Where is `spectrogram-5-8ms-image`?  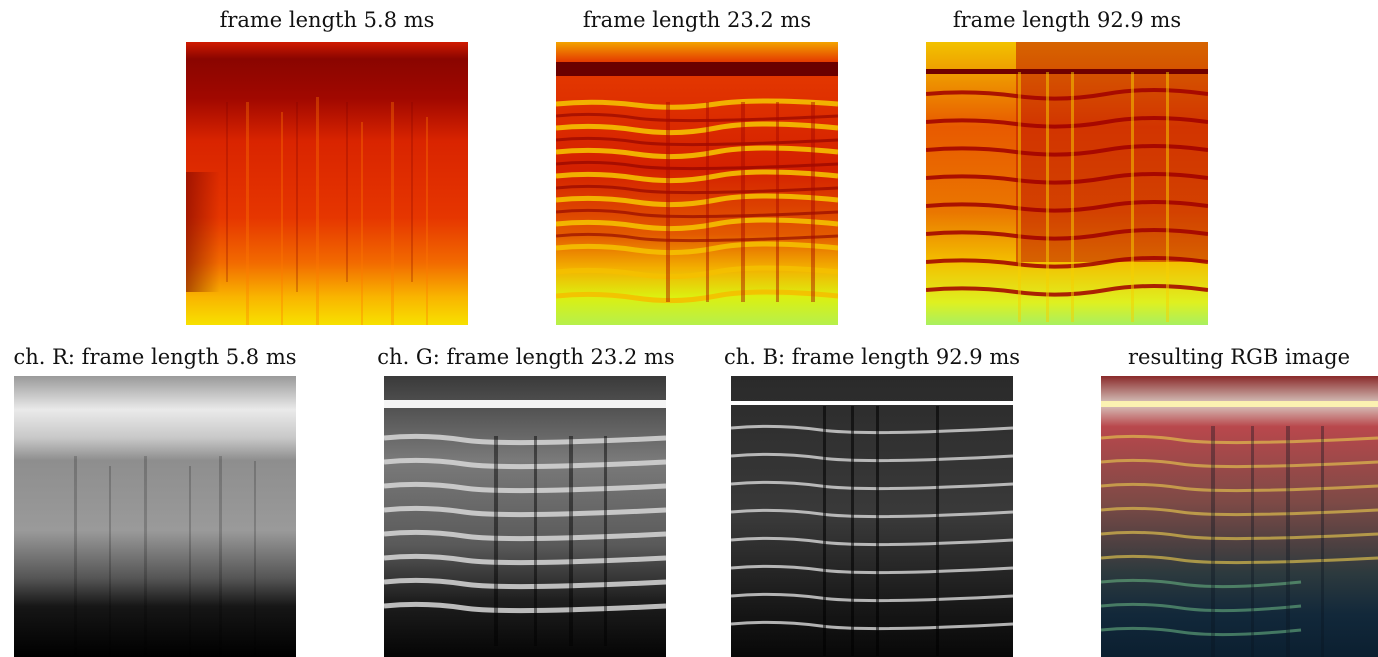
spectrogram-5-8ms-image is located at coordinates (327, 183).